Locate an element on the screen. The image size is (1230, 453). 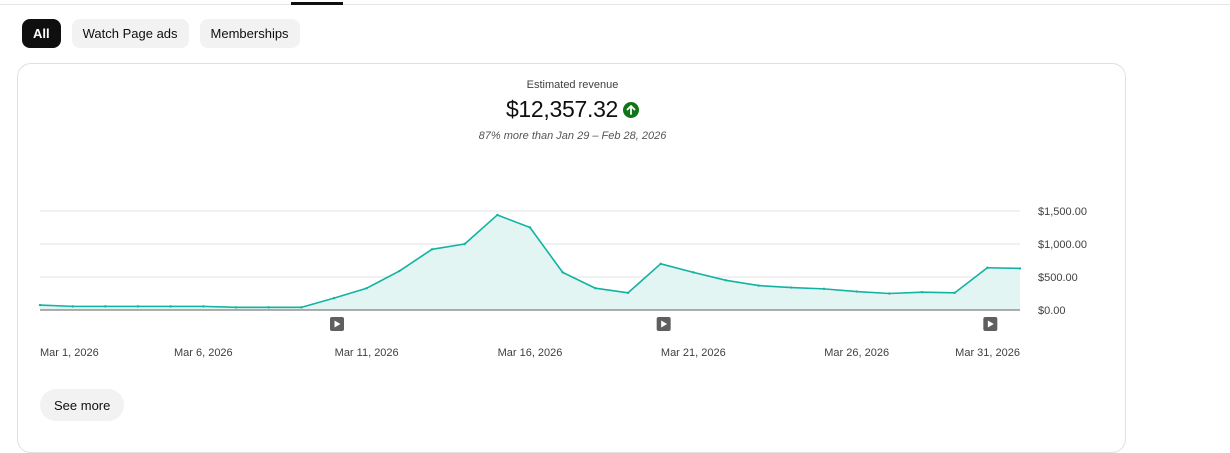
x-tick-label: Mar 16, 2026 is located at coordinates (530, 353).